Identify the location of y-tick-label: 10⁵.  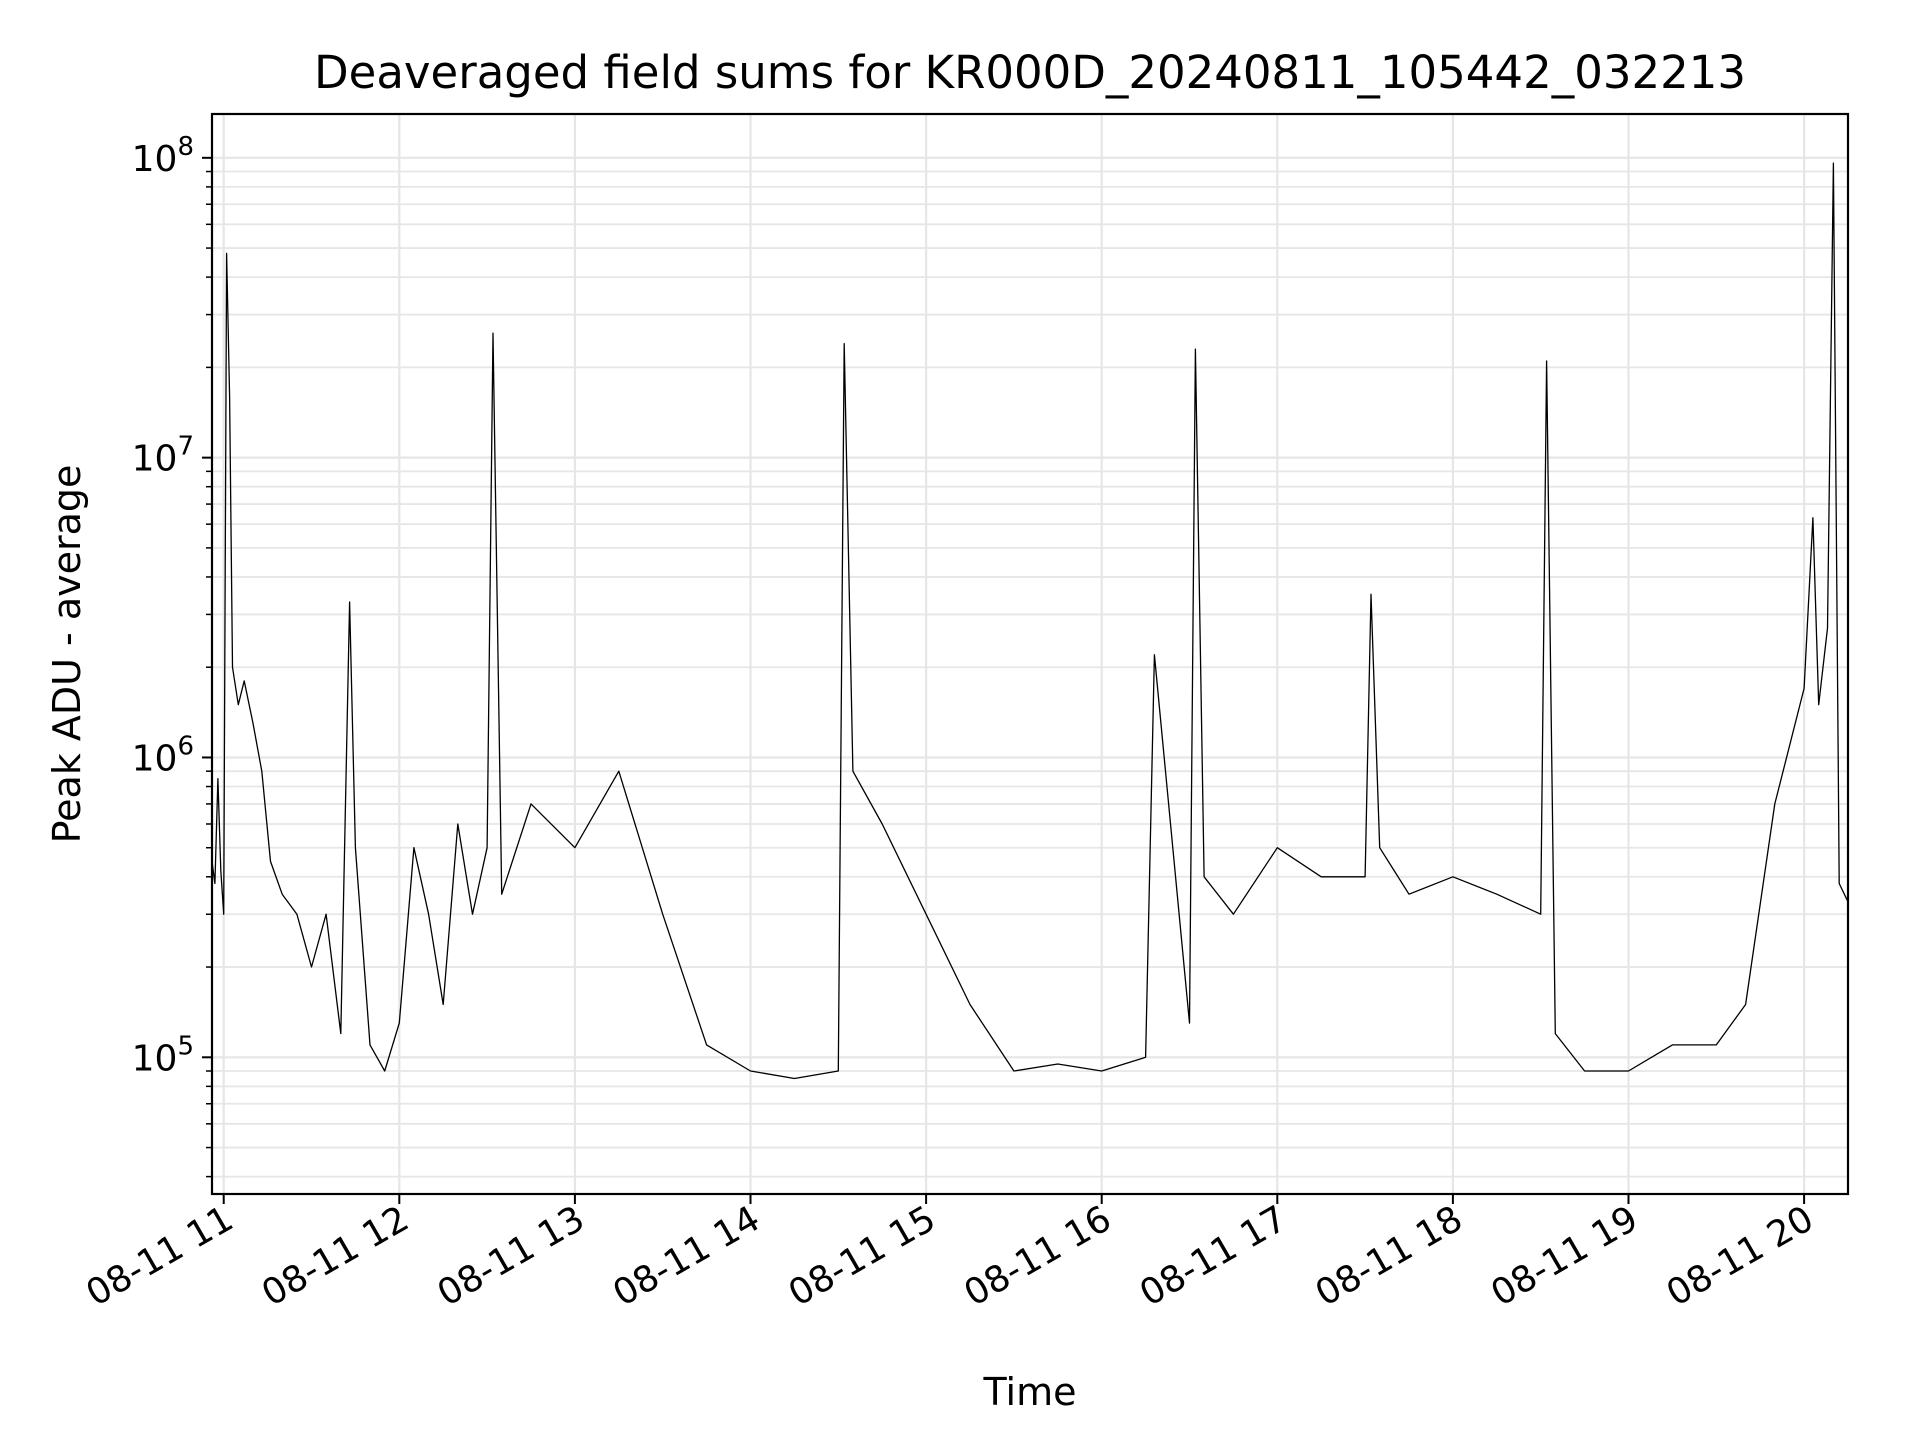
(163, 1055).